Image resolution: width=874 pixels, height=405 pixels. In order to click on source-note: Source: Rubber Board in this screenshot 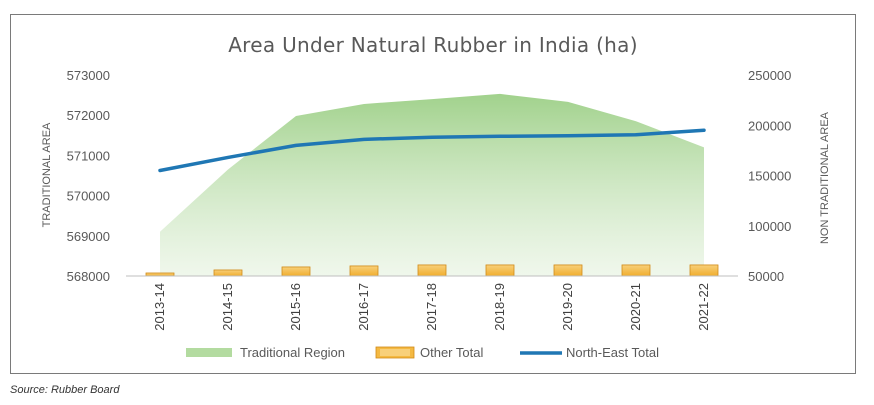, I will do `click(65, 390)`.